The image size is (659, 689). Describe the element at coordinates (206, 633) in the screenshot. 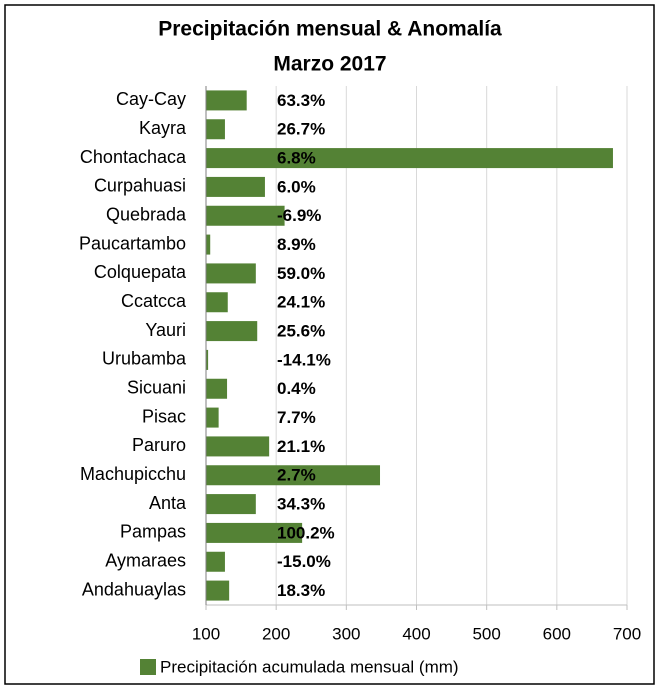

I see `x-tick-label: 100` at that location.